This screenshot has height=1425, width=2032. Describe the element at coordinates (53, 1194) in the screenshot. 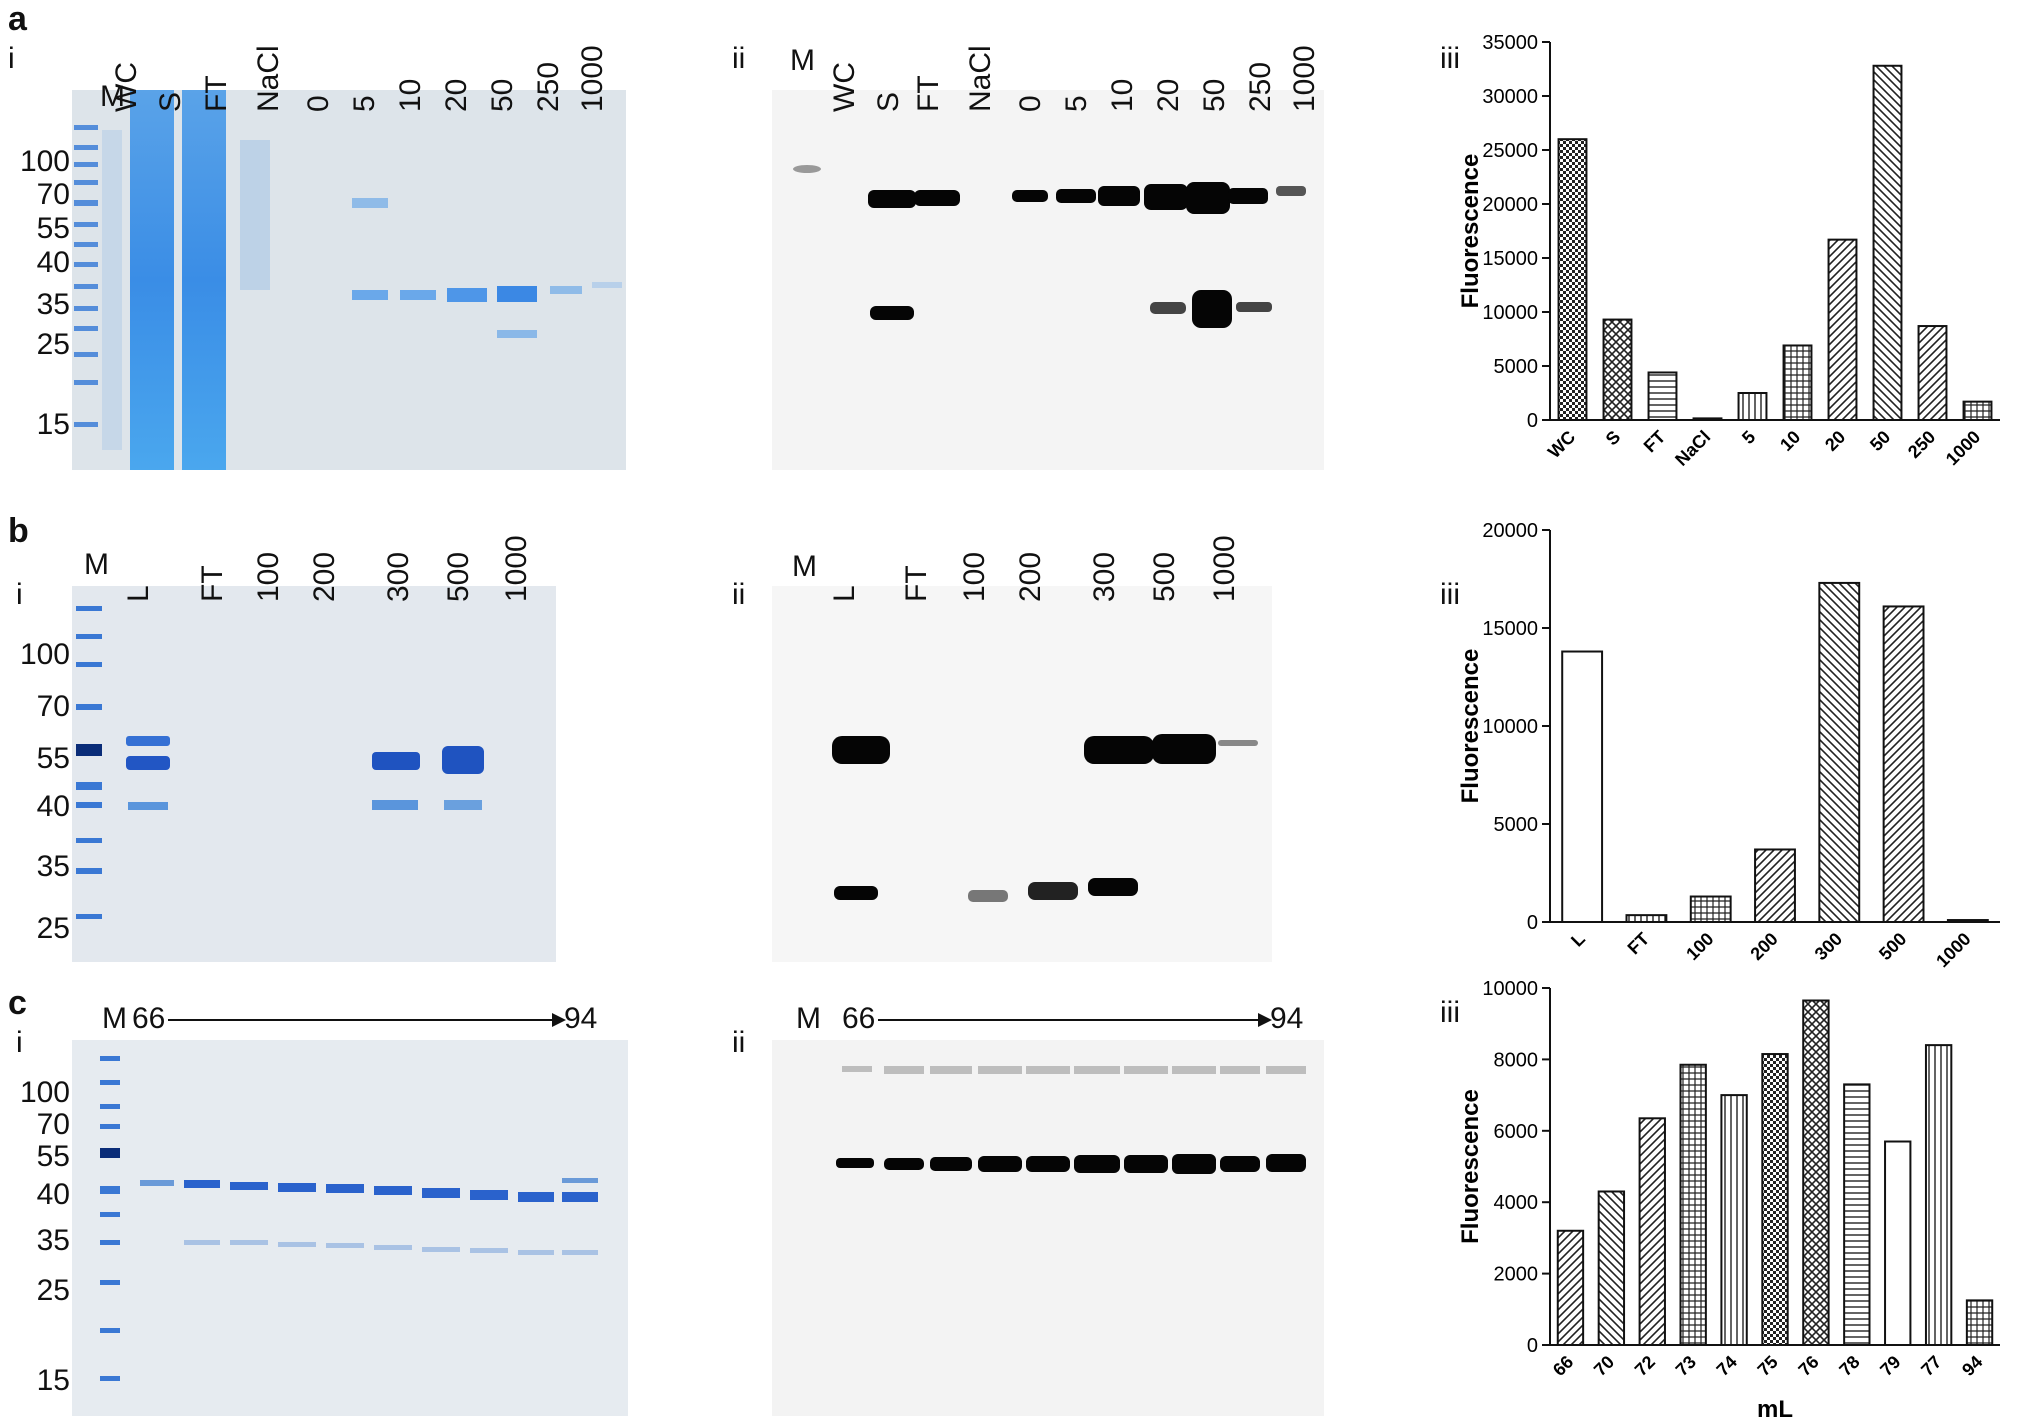

I see `gel-c-i-marker-label: 40` at that location.